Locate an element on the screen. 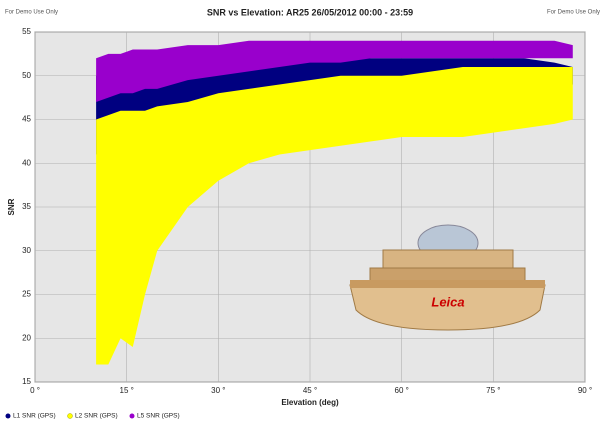  x-tick-label: 75 ° is located at coordinates (493, 390).